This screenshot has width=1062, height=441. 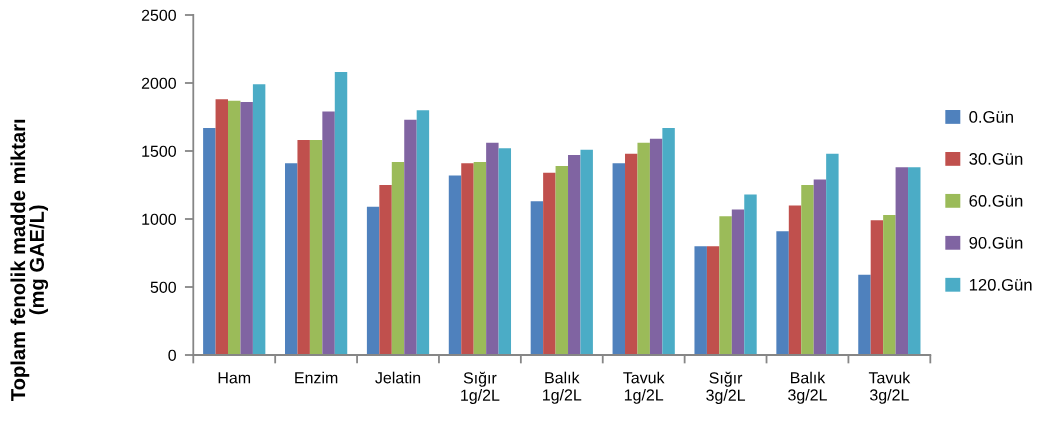 I want to click on x-tick-label: Jelatin, so click(x=398, y=377).